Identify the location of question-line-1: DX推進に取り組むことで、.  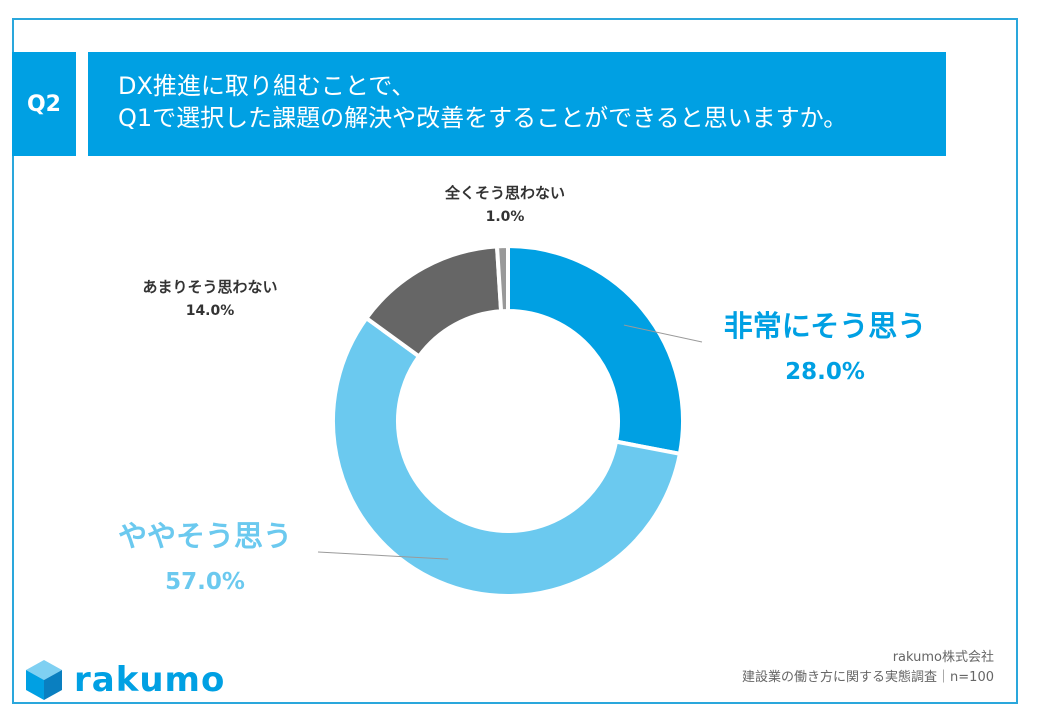
(267, 86).